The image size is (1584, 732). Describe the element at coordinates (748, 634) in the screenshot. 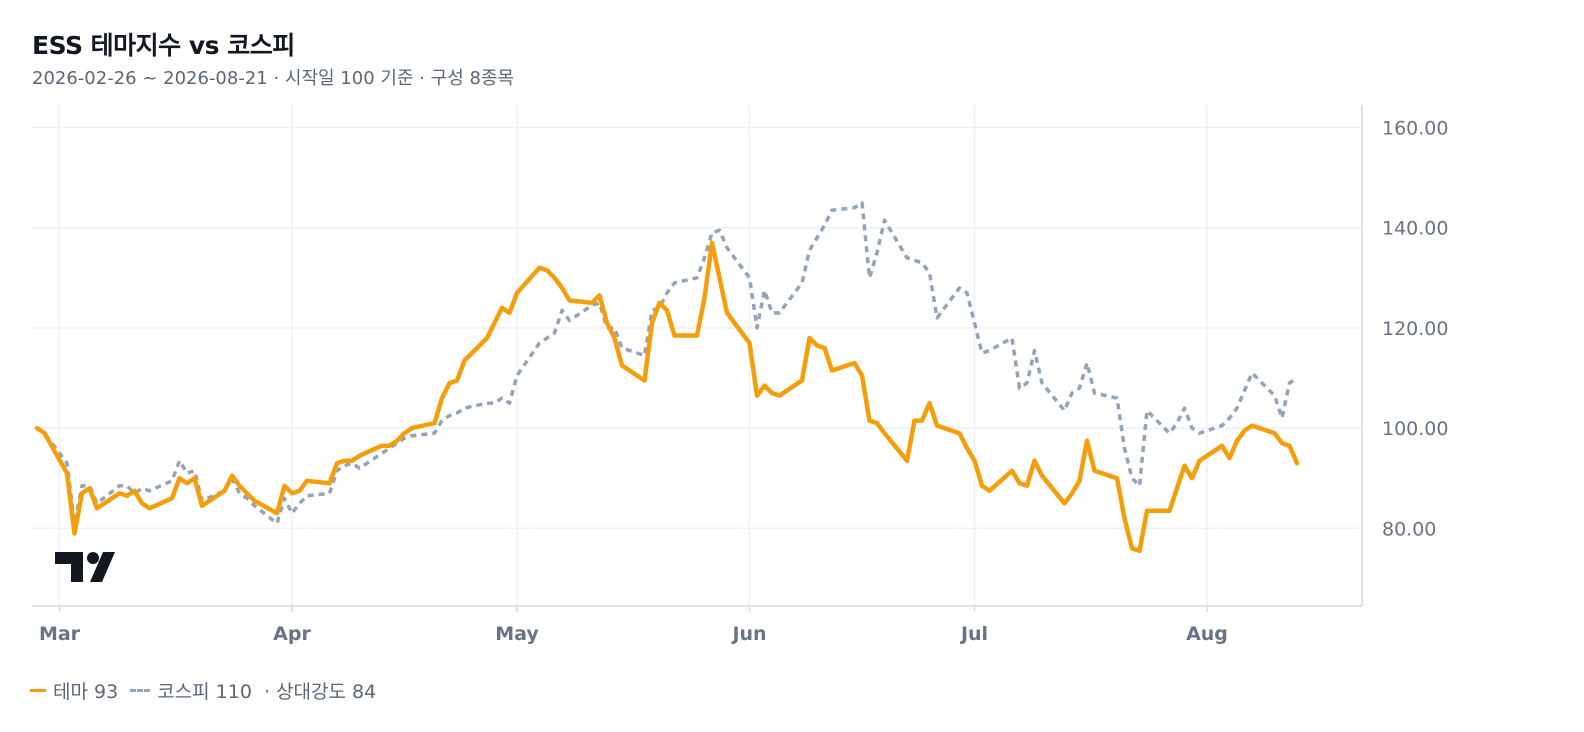

I see `x-tick-label: Jun` at that location.